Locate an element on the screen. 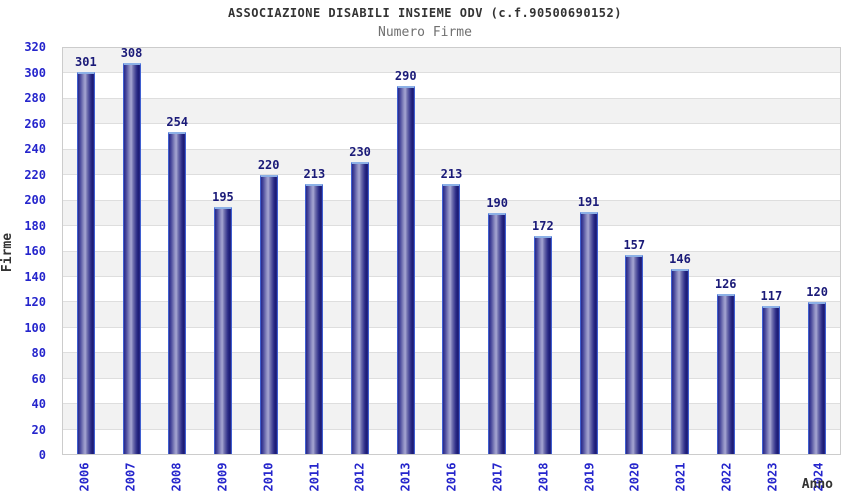  bar-slot: 191 is located at coordinates (589, 251).